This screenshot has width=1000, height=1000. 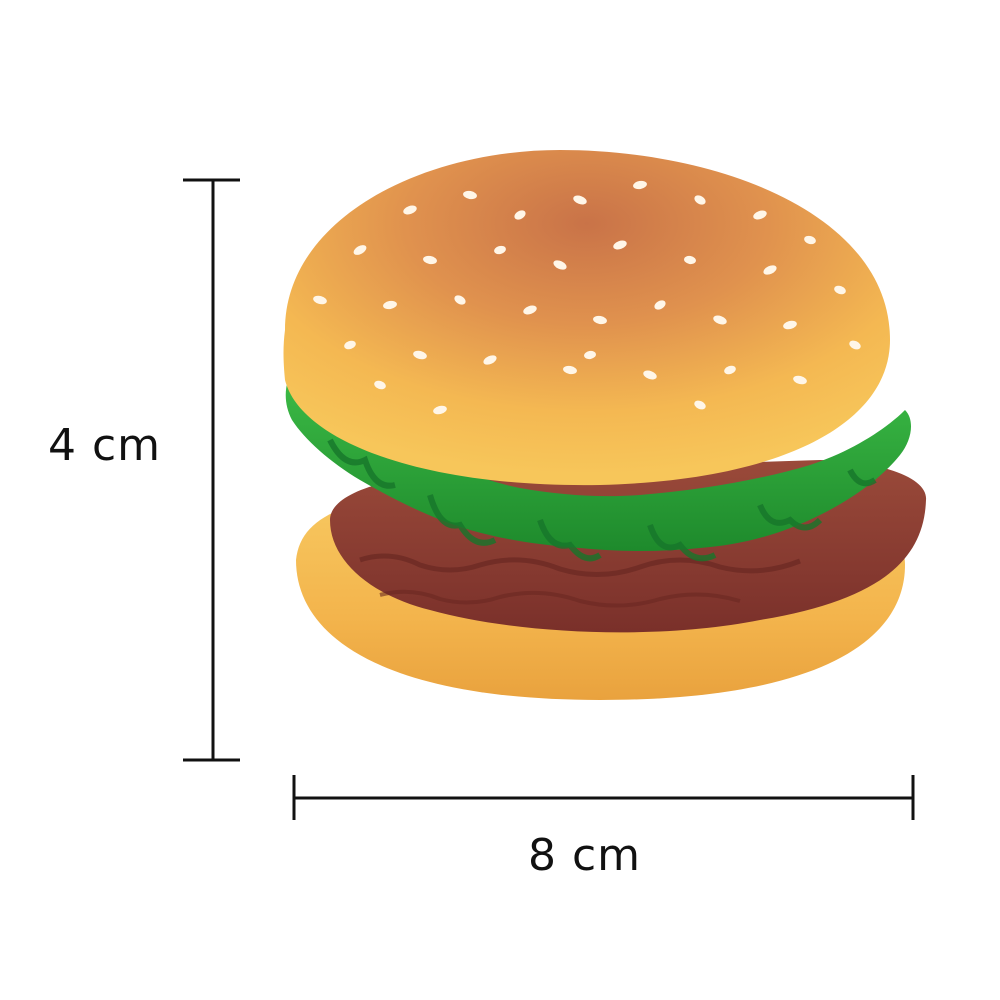 I want to click on lettuce-ridges, so click(x=602, y=500).